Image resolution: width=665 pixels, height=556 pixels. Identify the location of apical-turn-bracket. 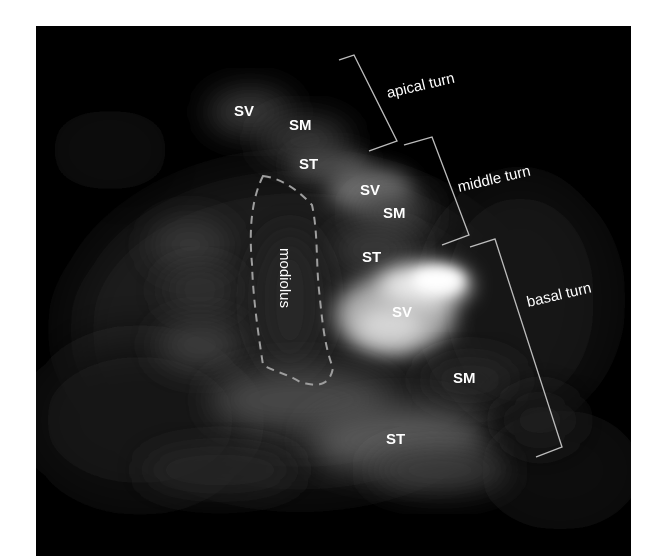
(368, 103).